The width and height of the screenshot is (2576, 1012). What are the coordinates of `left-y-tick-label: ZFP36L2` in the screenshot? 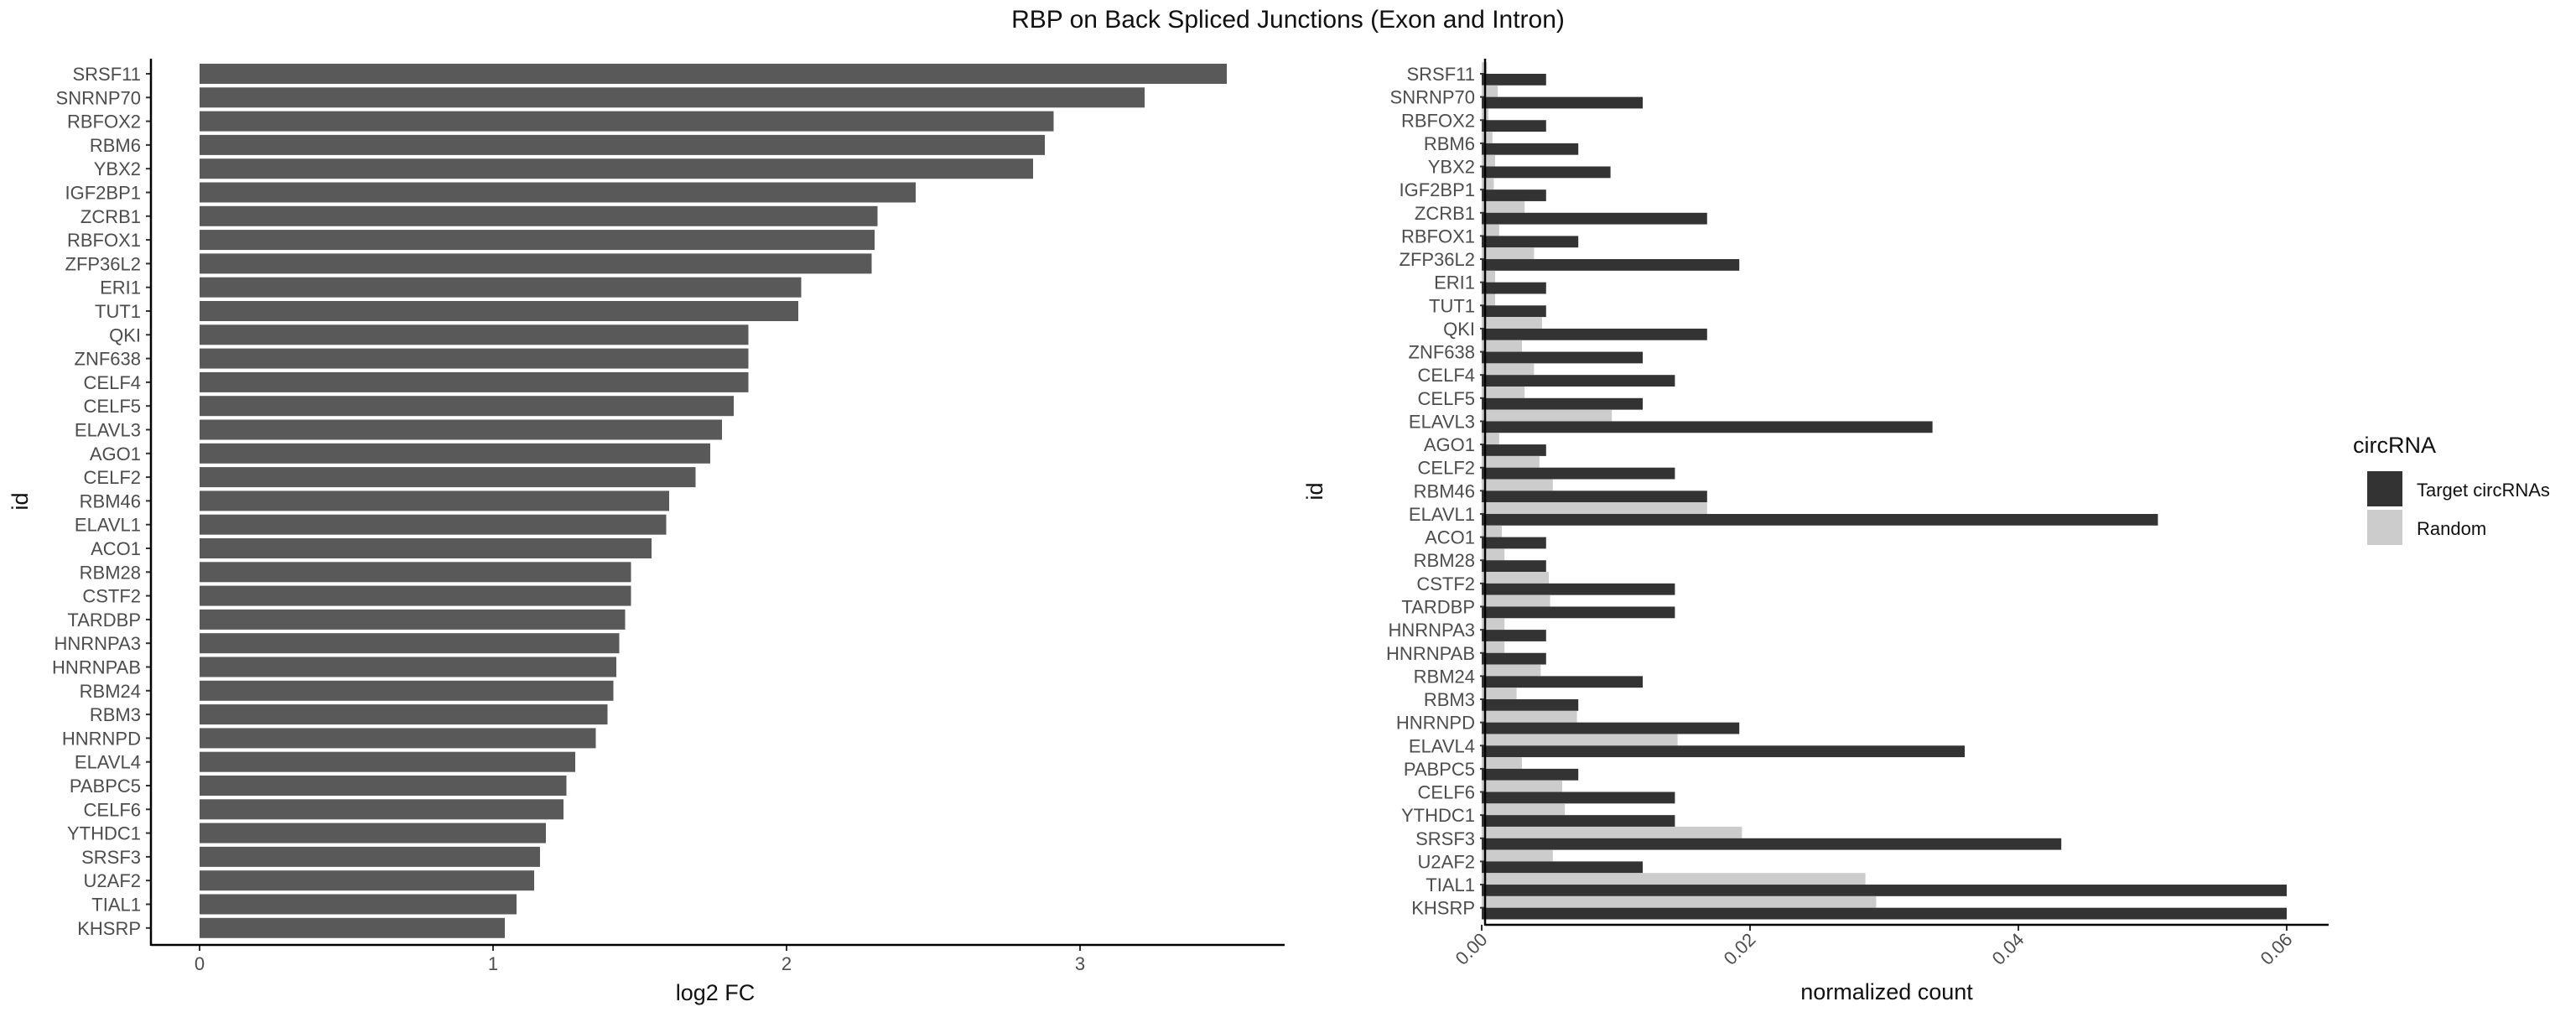 It's located at (103, 264).